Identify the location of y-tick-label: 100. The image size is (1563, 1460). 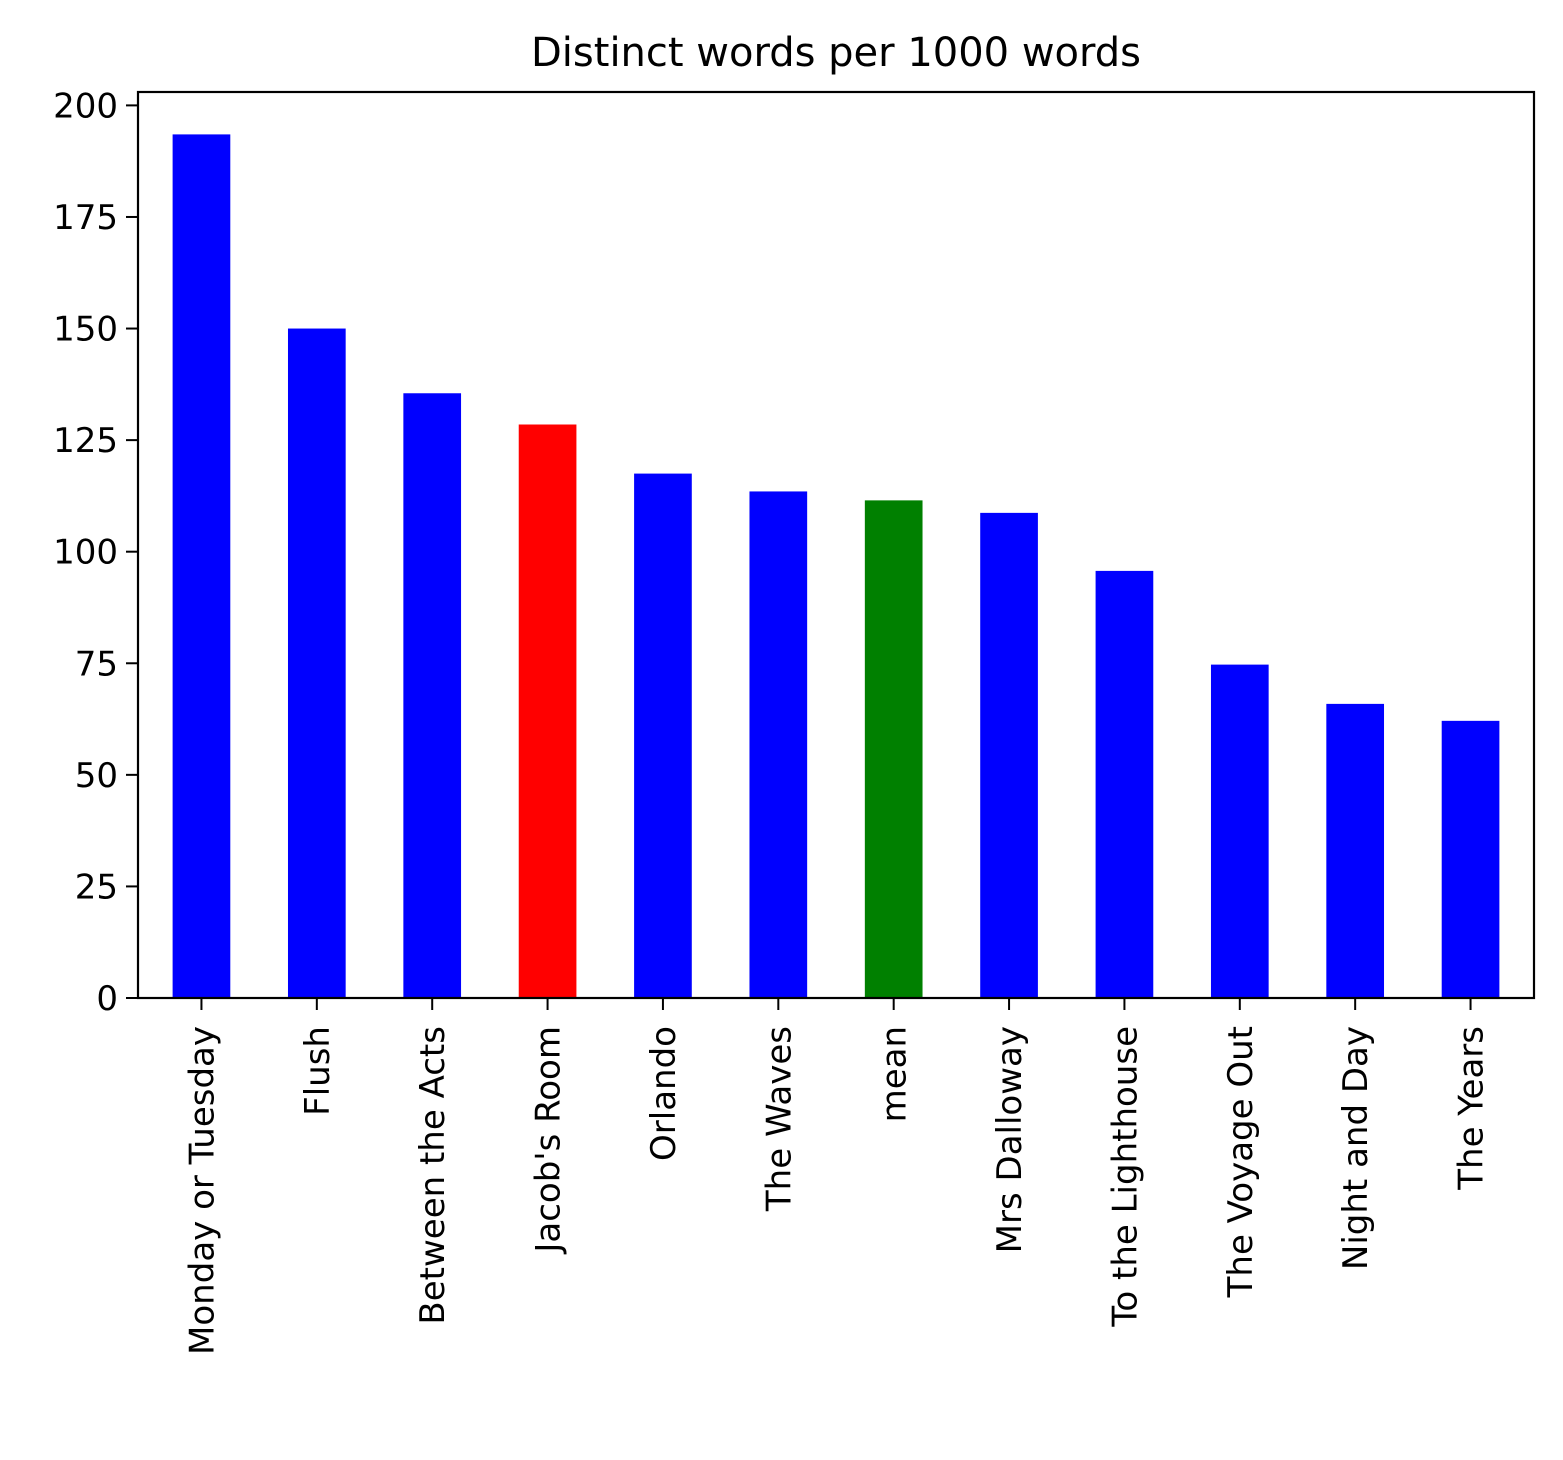
(85, 553).